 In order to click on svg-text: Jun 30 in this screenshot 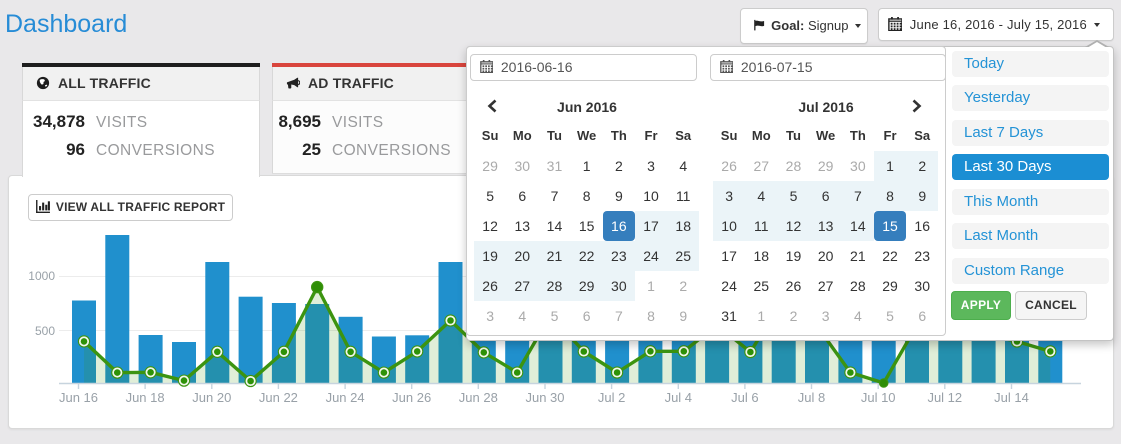, I will do `click(544, 397)`.